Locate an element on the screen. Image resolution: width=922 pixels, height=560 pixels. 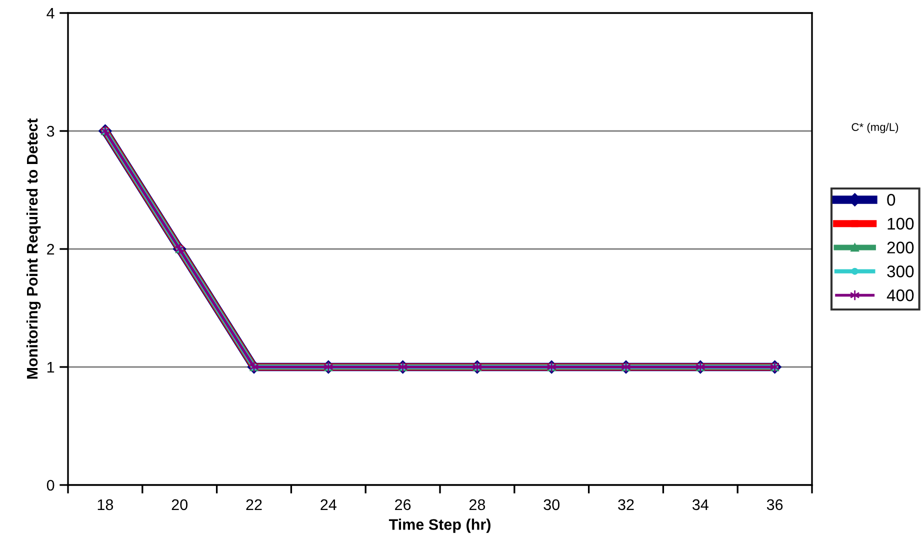
x-tick-label: 32 is located at coordinates (626, 504).